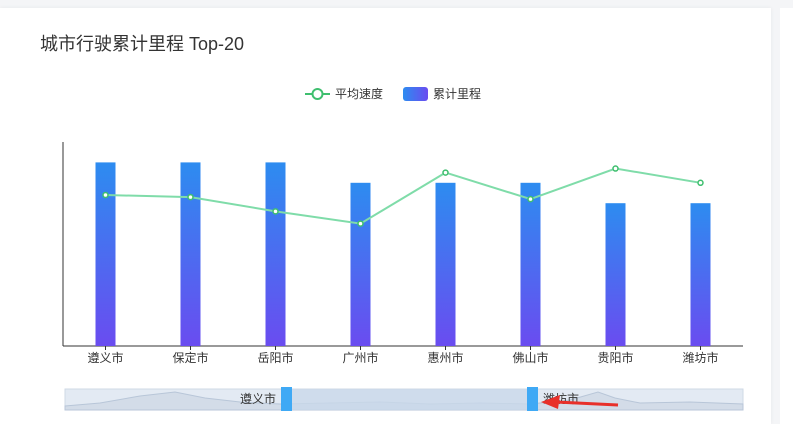 The width and height of the screenshot is (793, 424). Describe the element at coordinates (587, 403) in the screenshot. I see `arrow-shaft` at that location.